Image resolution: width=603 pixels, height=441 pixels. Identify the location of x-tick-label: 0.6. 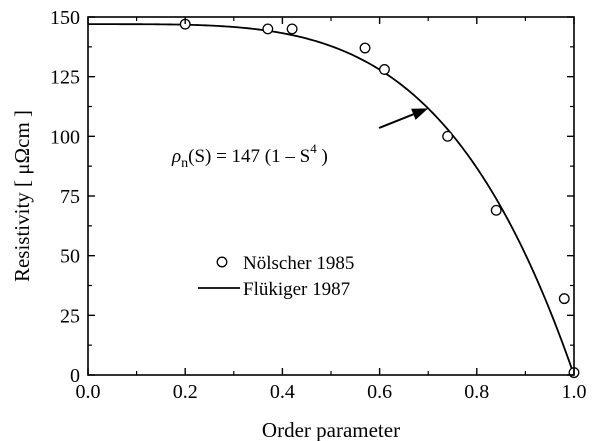
(379, 392).